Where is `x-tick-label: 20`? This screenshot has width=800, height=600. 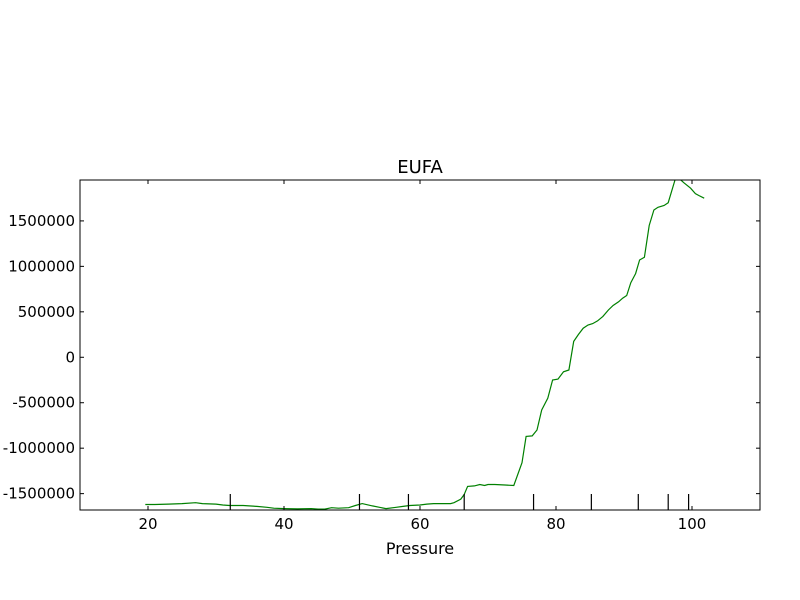
x-tick-label: 20 is located at coordinates (147, 524).